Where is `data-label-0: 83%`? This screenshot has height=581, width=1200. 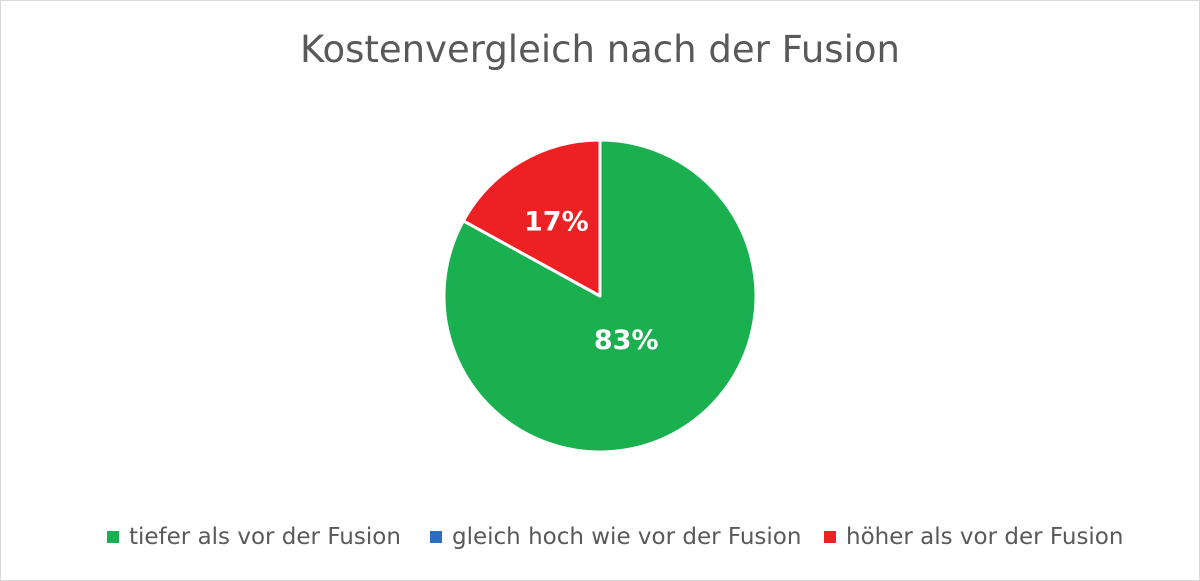
data-label-0: 83% is located at coordinates (626, 340).